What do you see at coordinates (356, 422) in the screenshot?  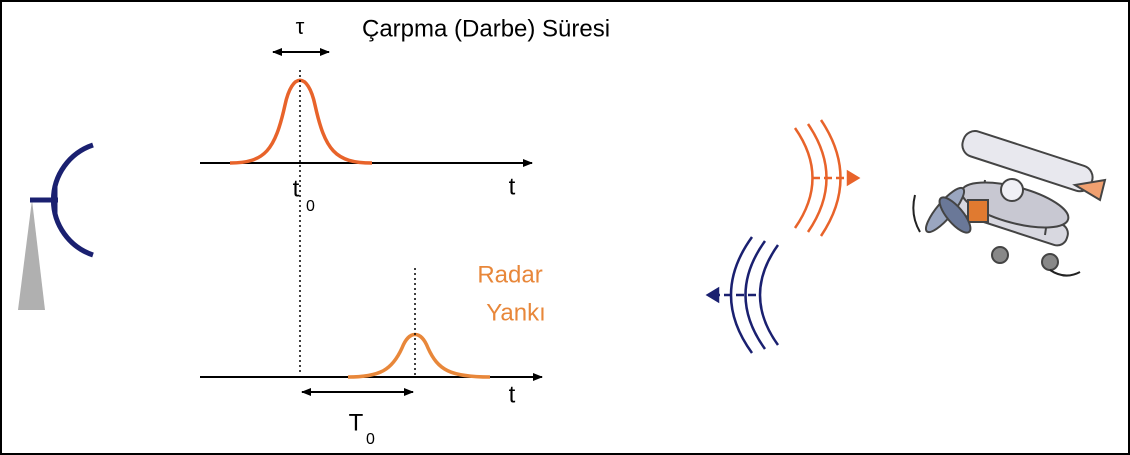 I see `t0-delay-label: T` at bounding box center [356, 422].